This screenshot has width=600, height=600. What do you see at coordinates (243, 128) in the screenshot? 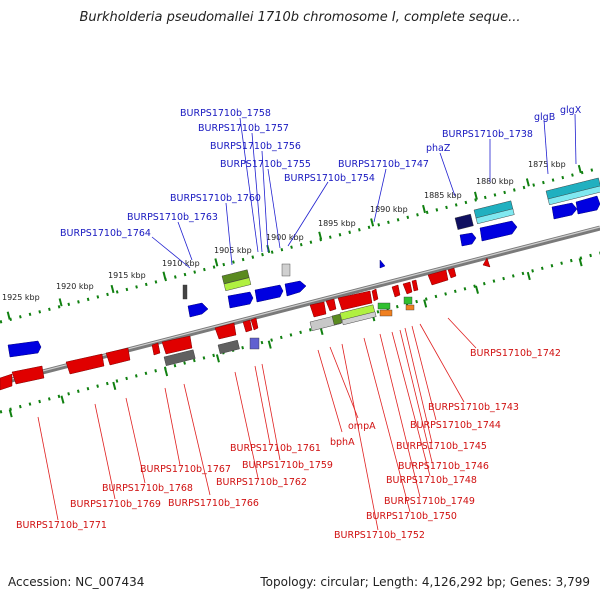
I see `gene-label: BURPS1710b_1757` at bounding box center [243, 128].